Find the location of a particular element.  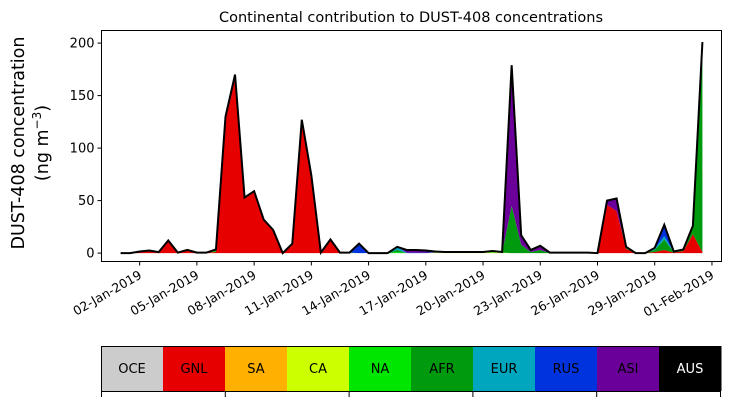

colorbar-cell-rus is located at coordinates (566, 368).